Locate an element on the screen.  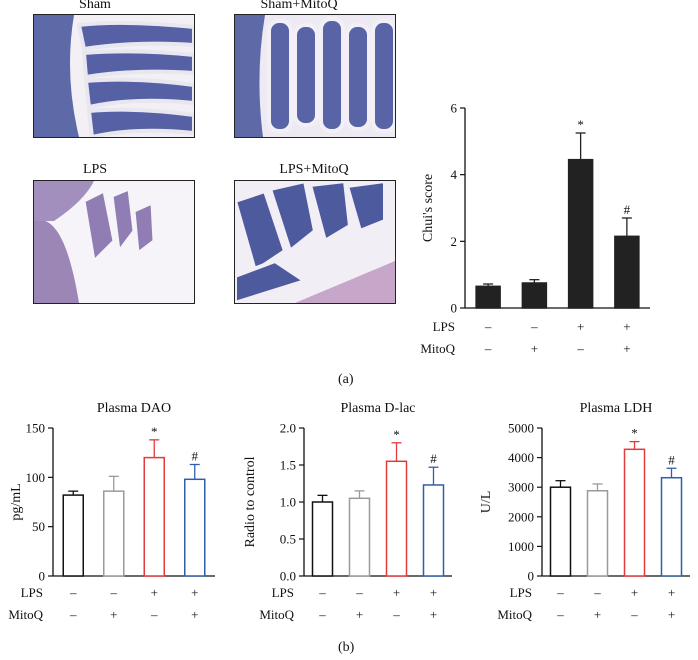
y-tick-label: 1000 is located at coordinates (521, 546).